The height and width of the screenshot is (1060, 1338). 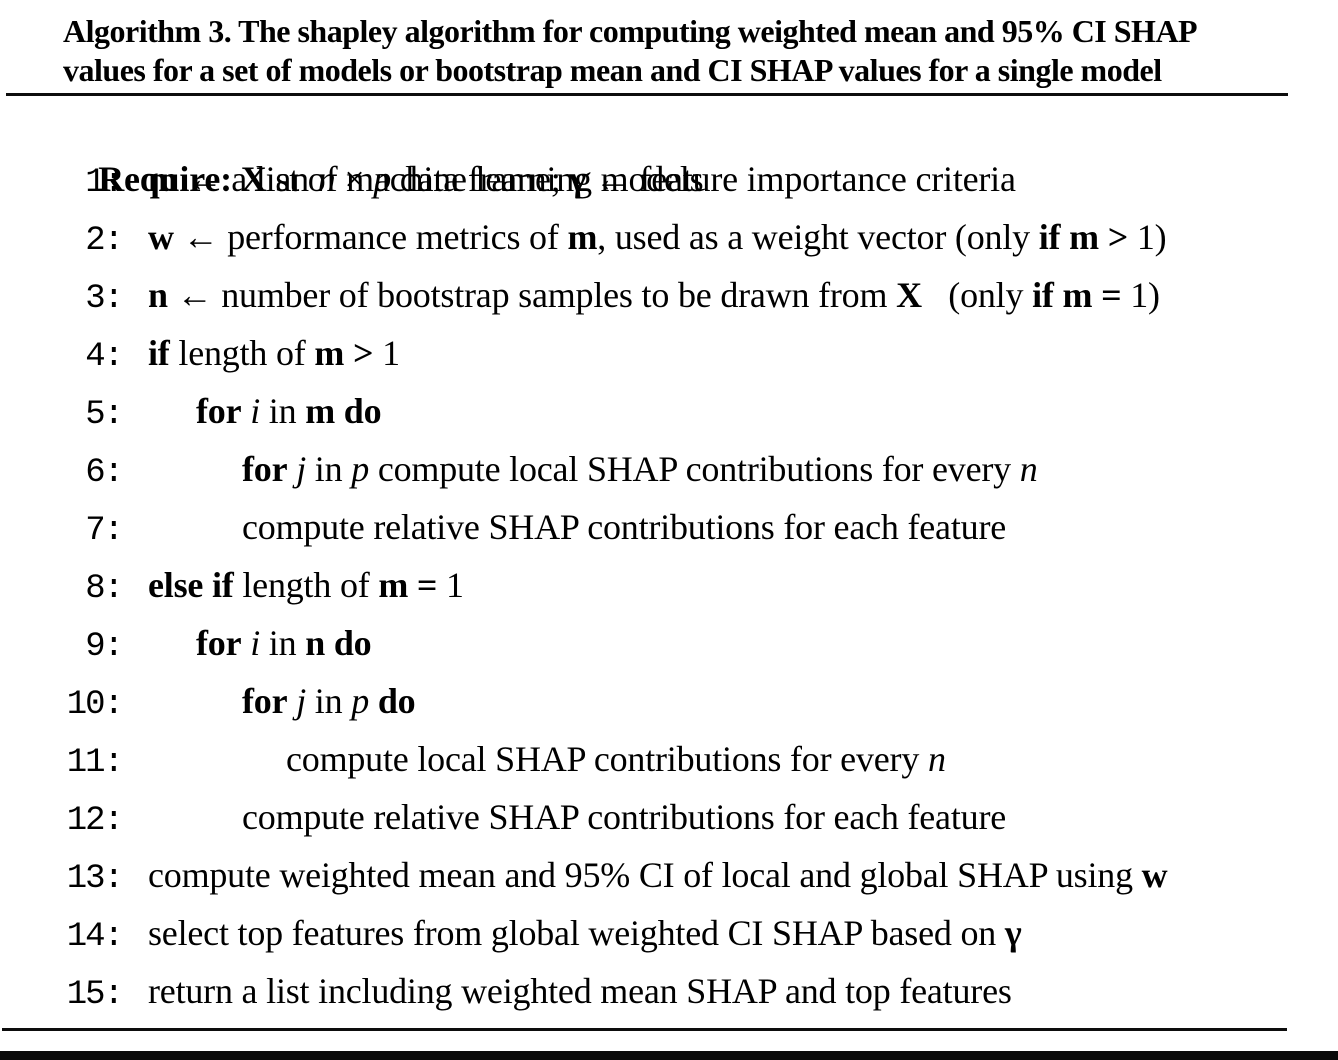 I want to click on line-number: 8:, so click(x=104, y=589).